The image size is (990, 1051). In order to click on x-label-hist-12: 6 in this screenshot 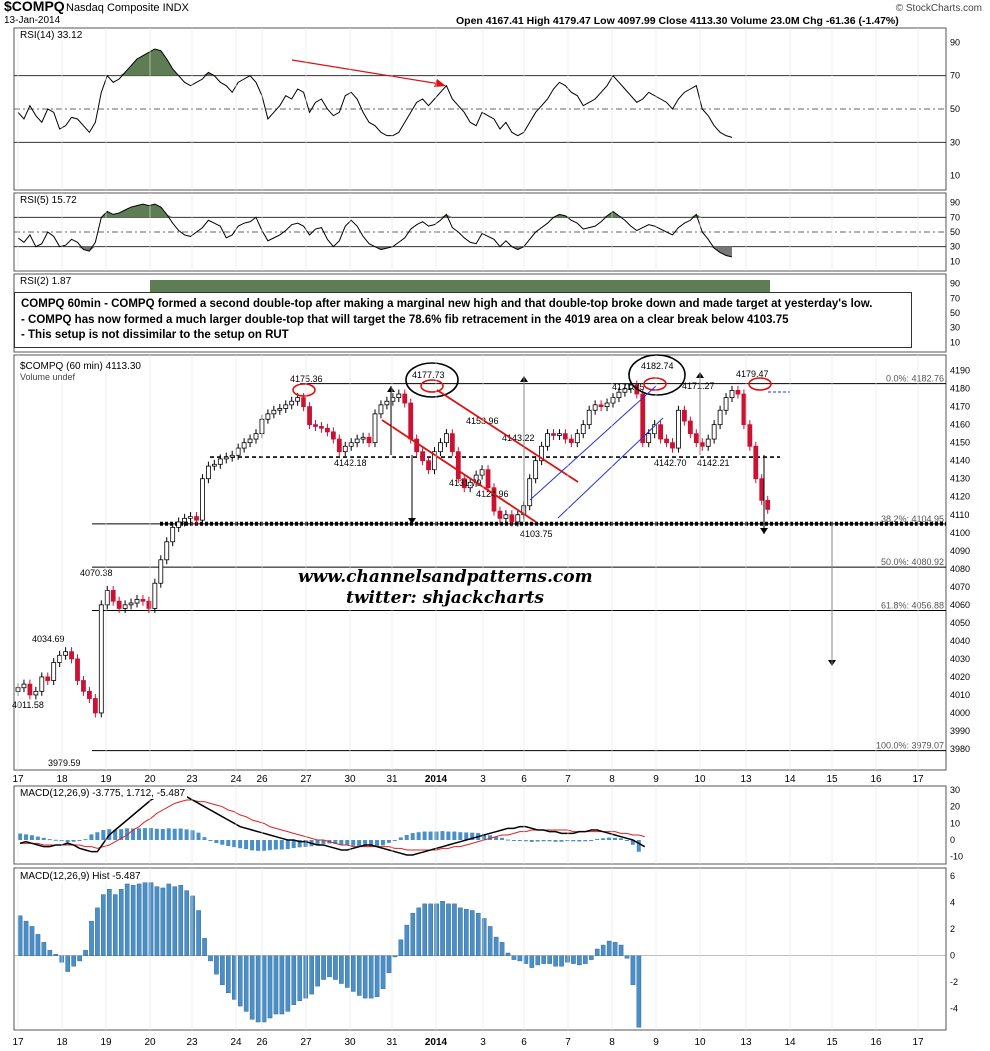, I will do `click(524, 1042)`.